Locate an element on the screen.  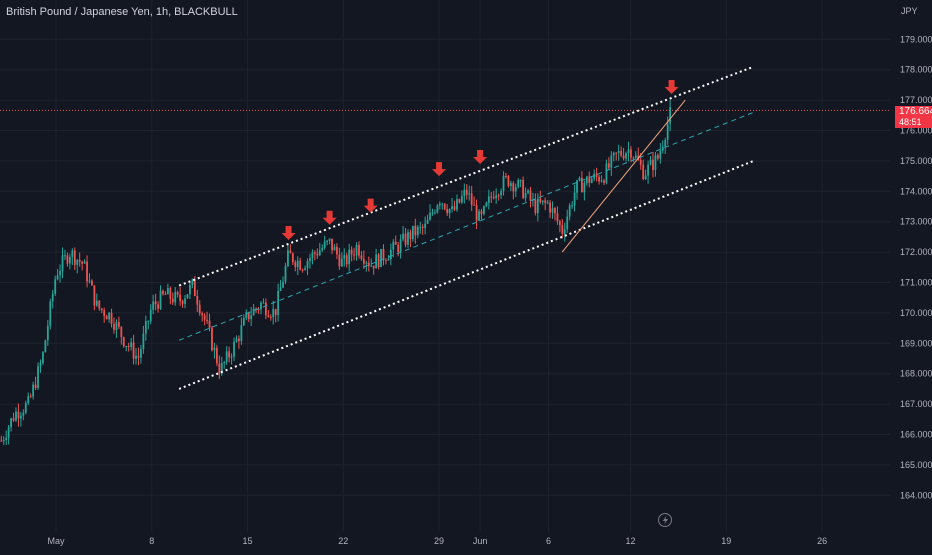
price-tick-label: 179.000 is located at coordinates (916, 39).